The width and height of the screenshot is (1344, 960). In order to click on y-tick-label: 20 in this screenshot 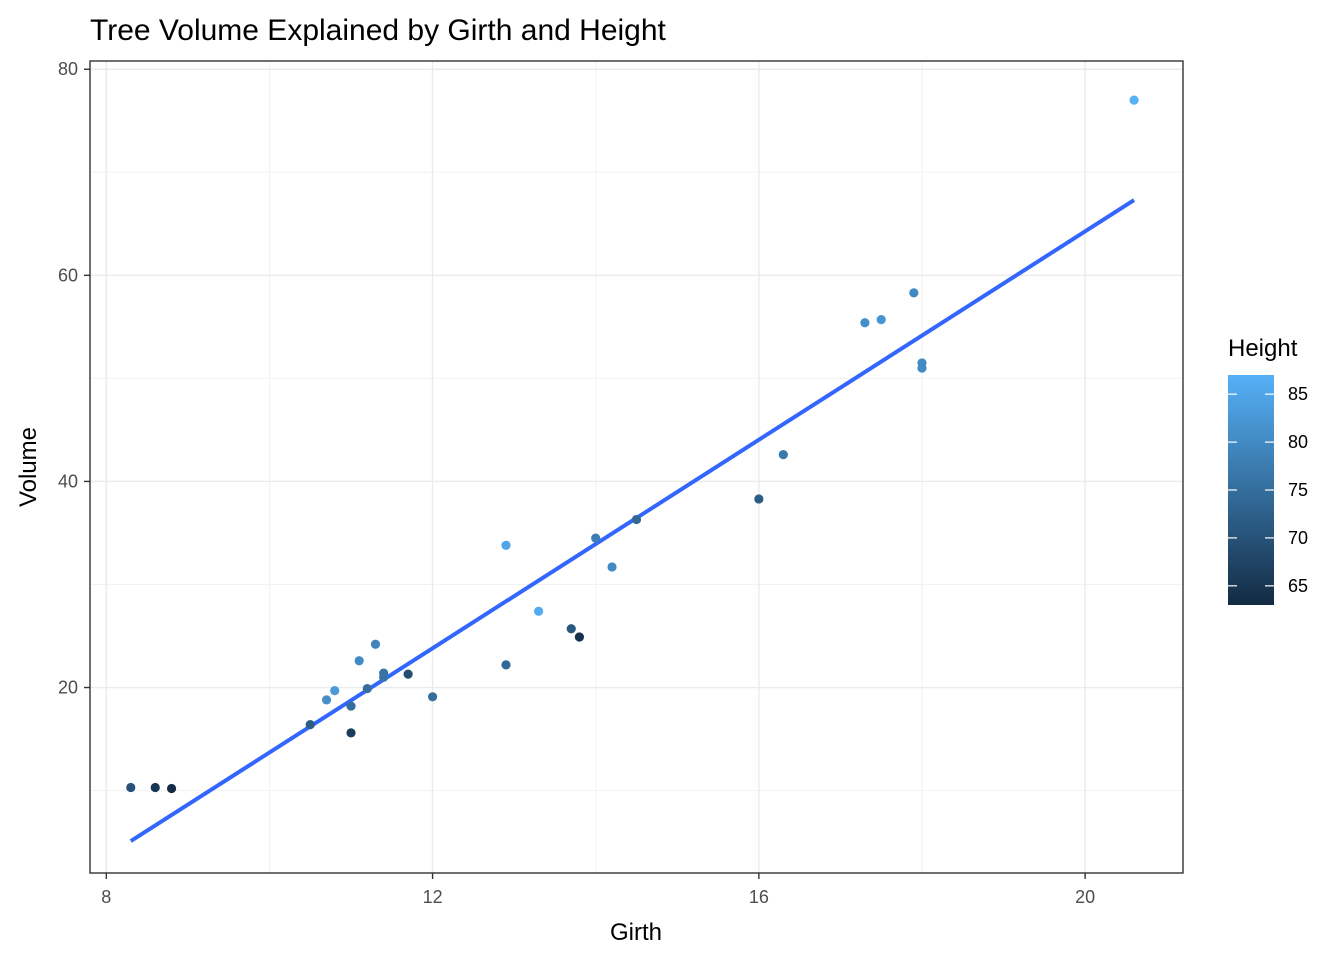, I will do `click(68, 688)`.